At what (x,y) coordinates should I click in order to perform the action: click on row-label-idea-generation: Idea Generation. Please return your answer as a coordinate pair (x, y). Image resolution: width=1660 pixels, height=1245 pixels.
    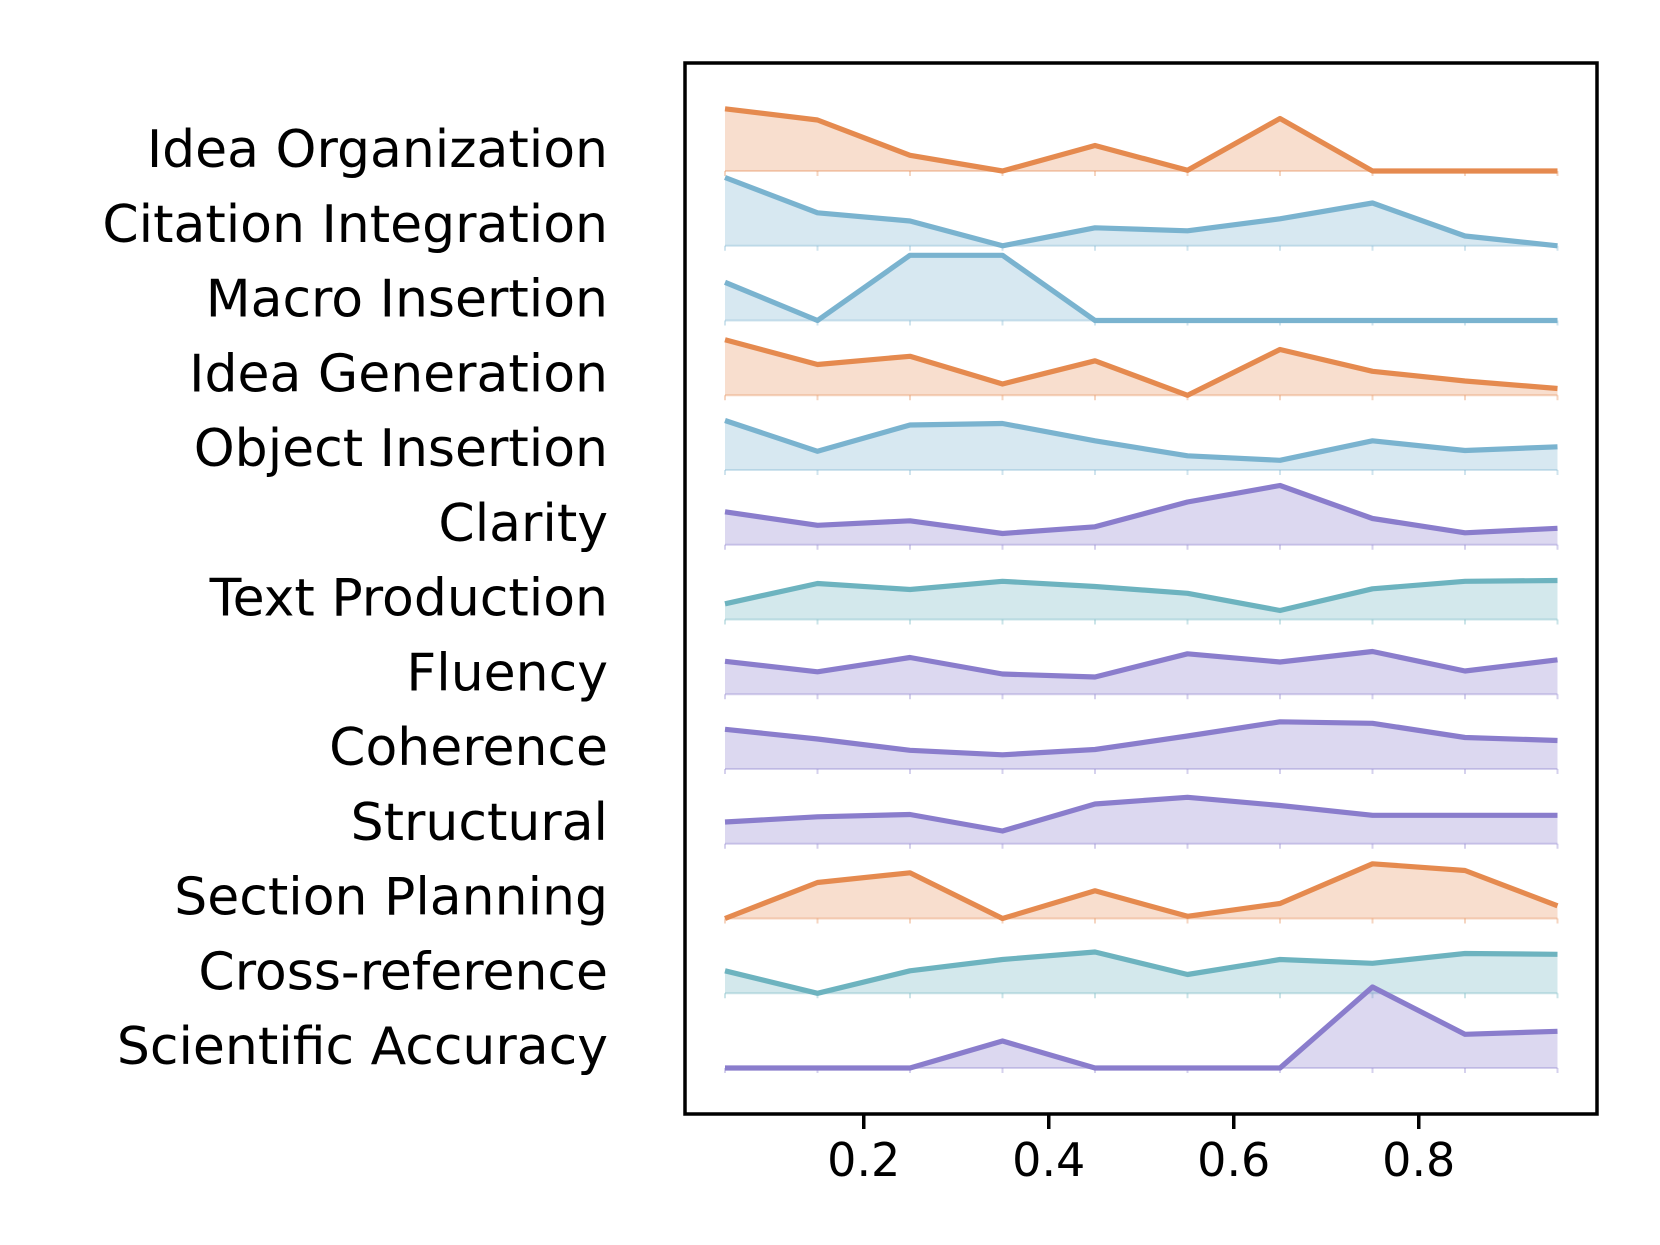
    Looking at the image, I should click on (398, 374).